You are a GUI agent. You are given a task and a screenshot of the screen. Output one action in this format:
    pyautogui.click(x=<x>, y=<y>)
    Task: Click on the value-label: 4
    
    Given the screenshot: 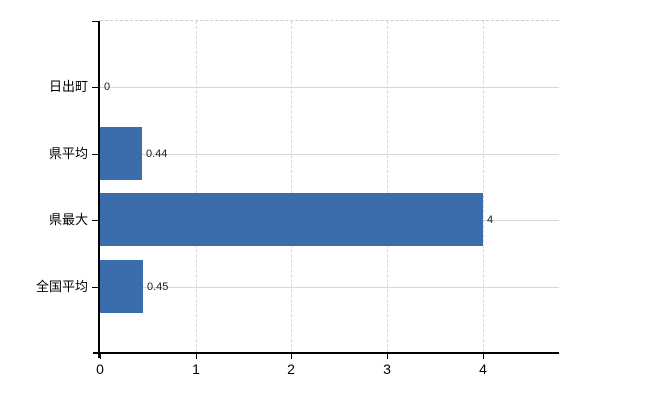 What is the action you would take?
    pyautogui.click(x=490, y=220)
    